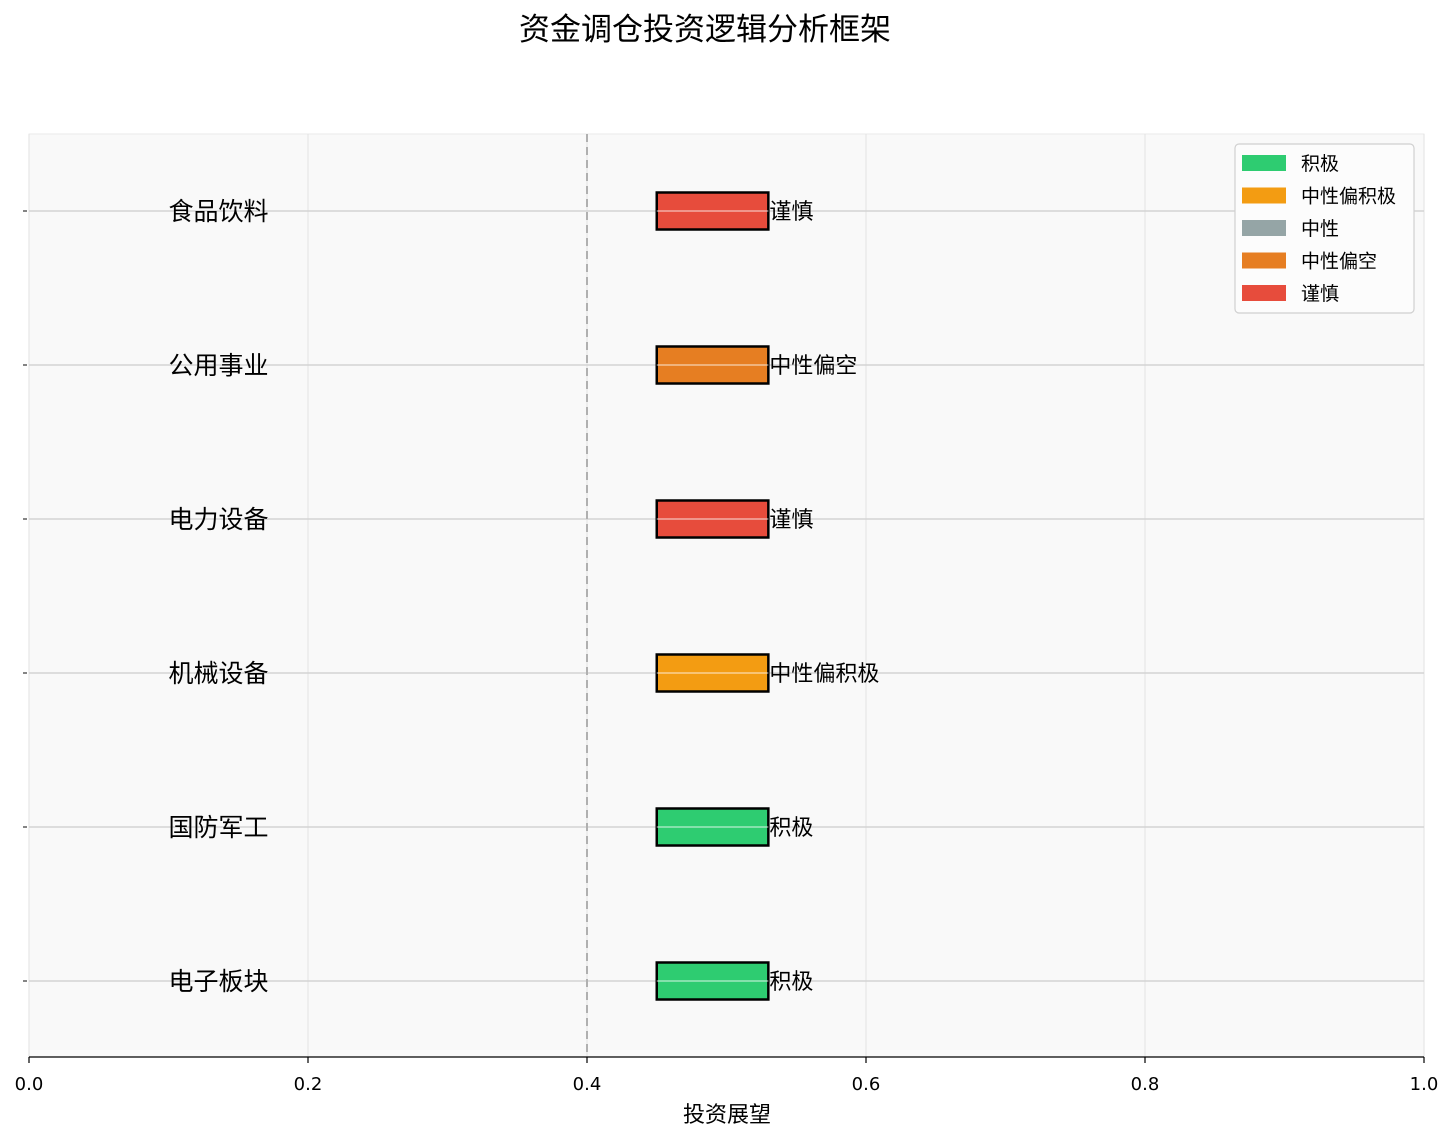 The height and width of the screenshot is (1148, 1453). I want to click on category-label: 电子板块, so click(219, 981).